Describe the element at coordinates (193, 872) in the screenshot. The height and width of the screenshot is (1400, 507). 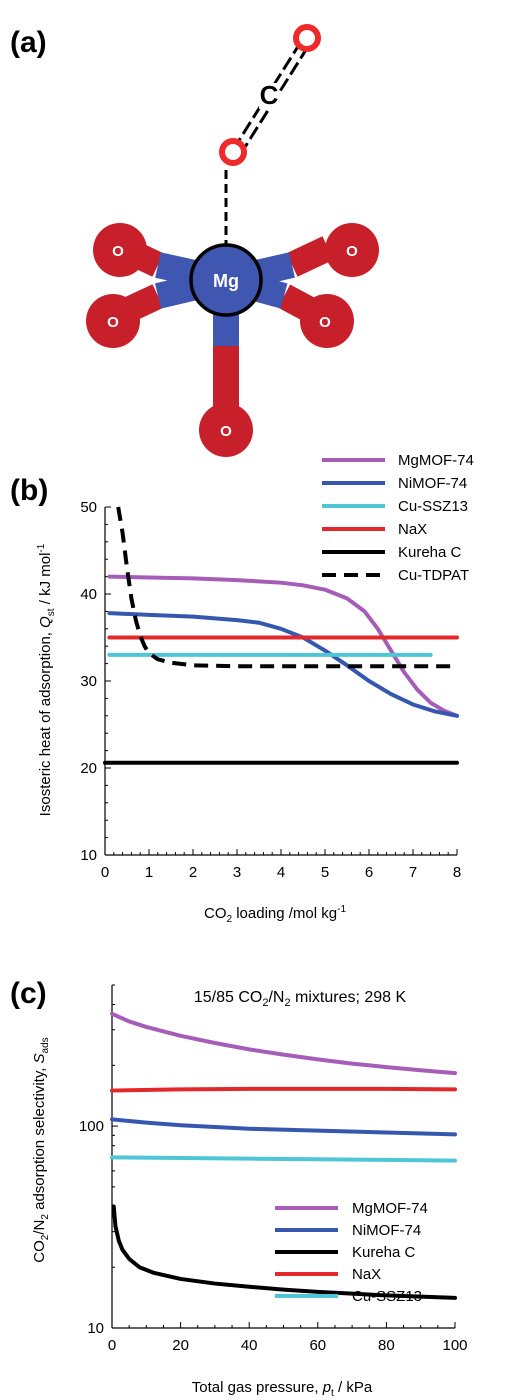
I see `chart-b-xtick-label: 2` at that location.